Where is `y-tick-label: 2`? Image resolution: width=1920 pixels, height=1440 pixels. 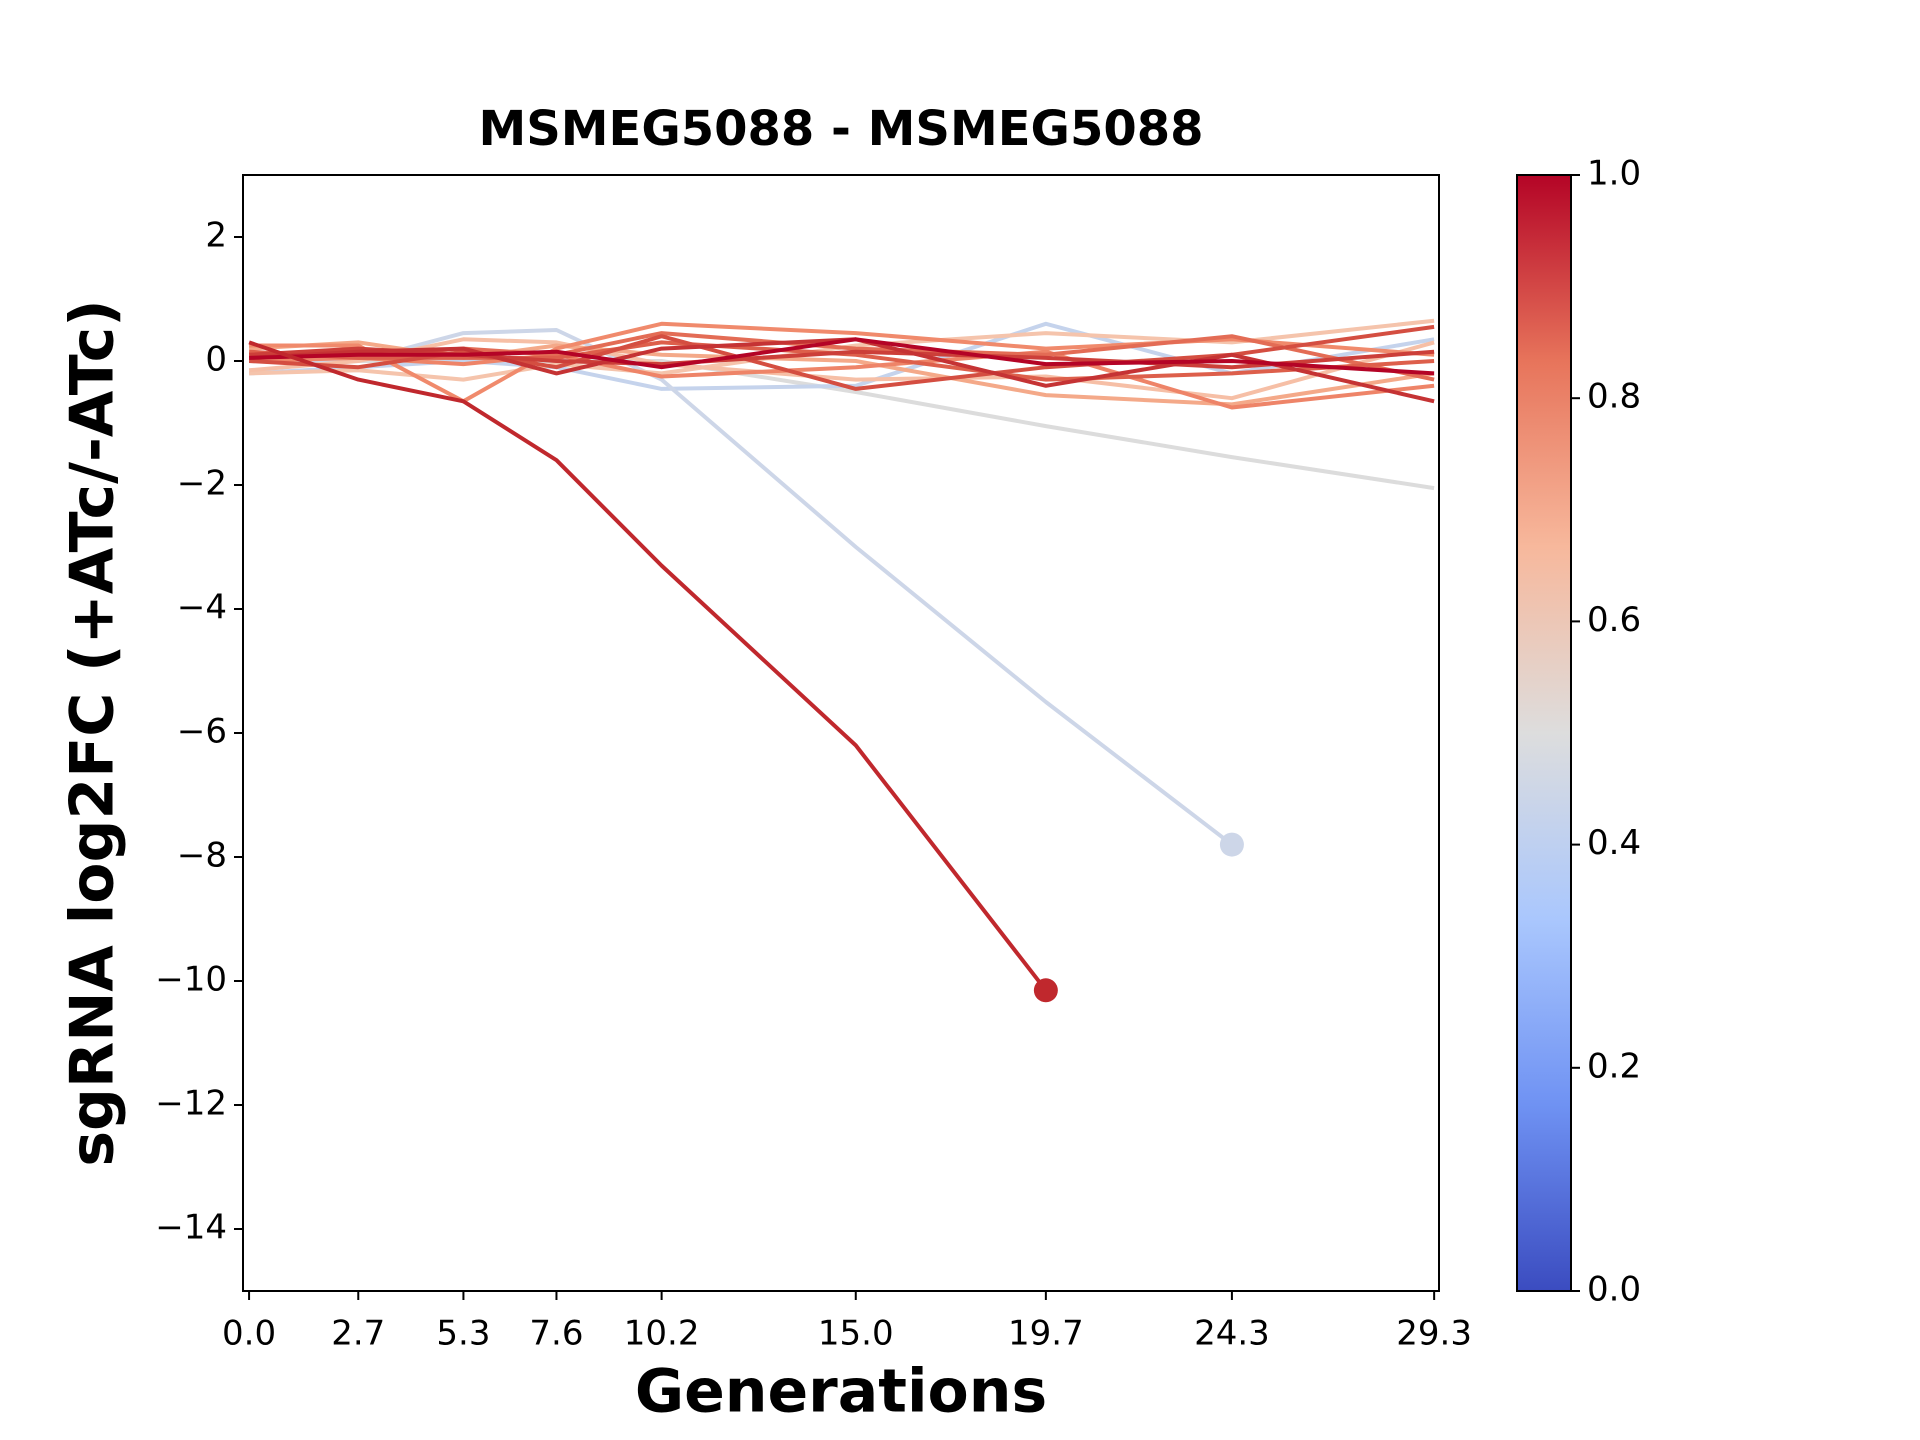 y-tick-label: 2 is located at coordinates (216, 236).